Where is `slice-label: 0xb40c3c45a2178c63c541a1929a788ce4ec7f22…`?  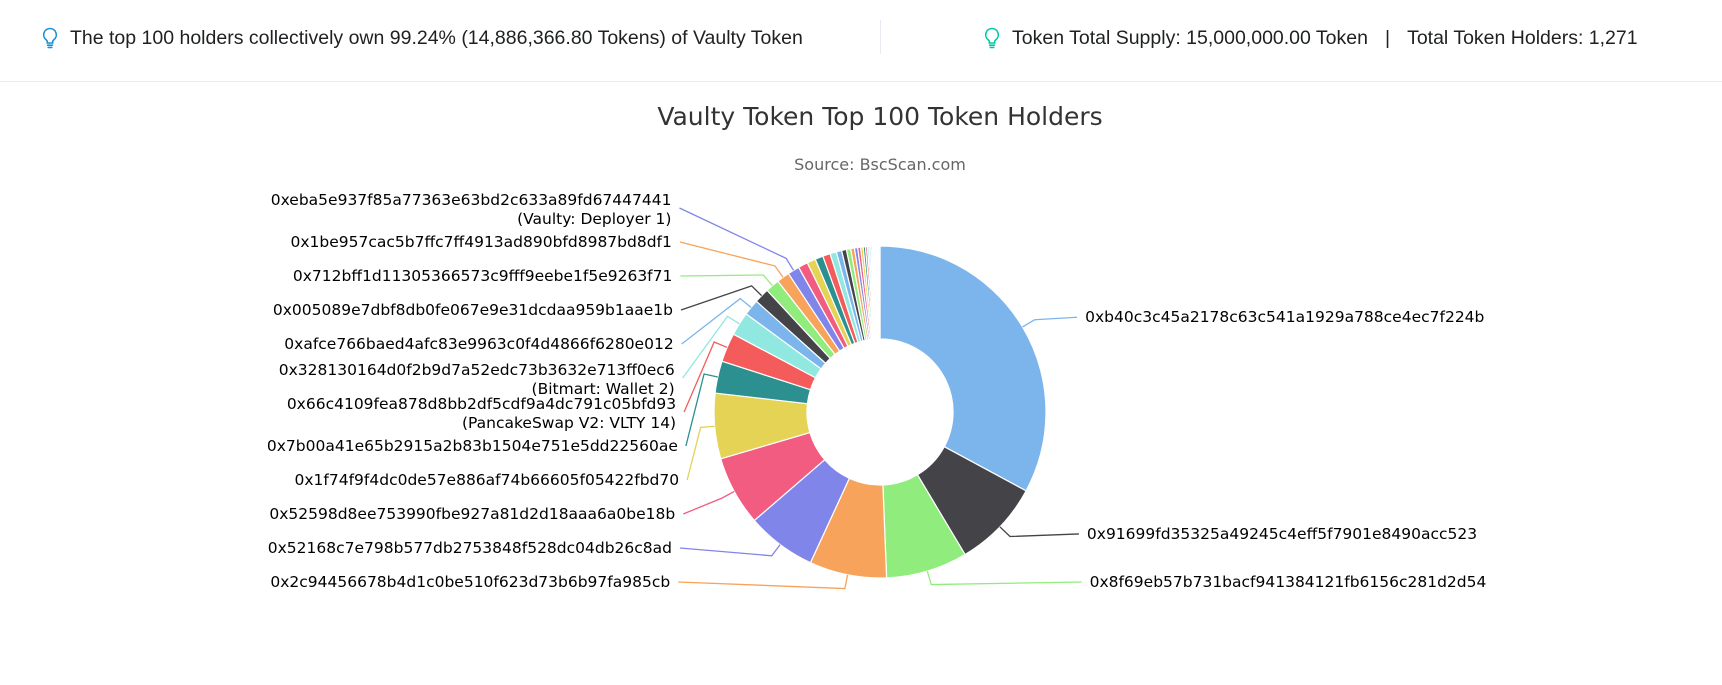
slice-label: 0xb40c3c45a2178c63c541a1929a788ce4ec7f22… is located at coordinates (1284, 317).